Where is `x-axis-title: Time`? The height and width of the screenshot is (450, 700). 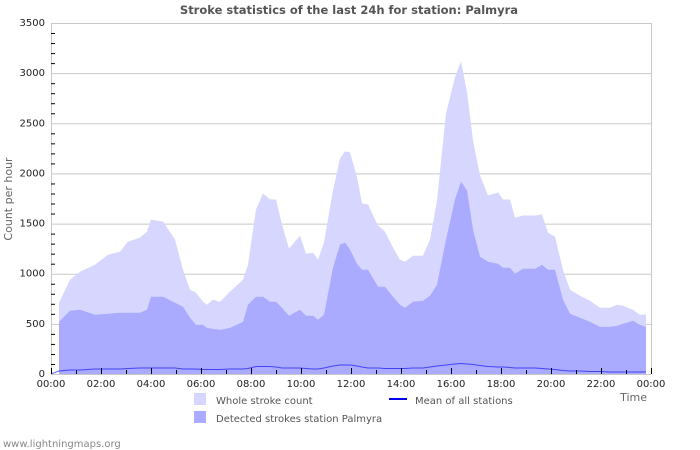
x-axis-title: Time is located at coordinates (633, 397).